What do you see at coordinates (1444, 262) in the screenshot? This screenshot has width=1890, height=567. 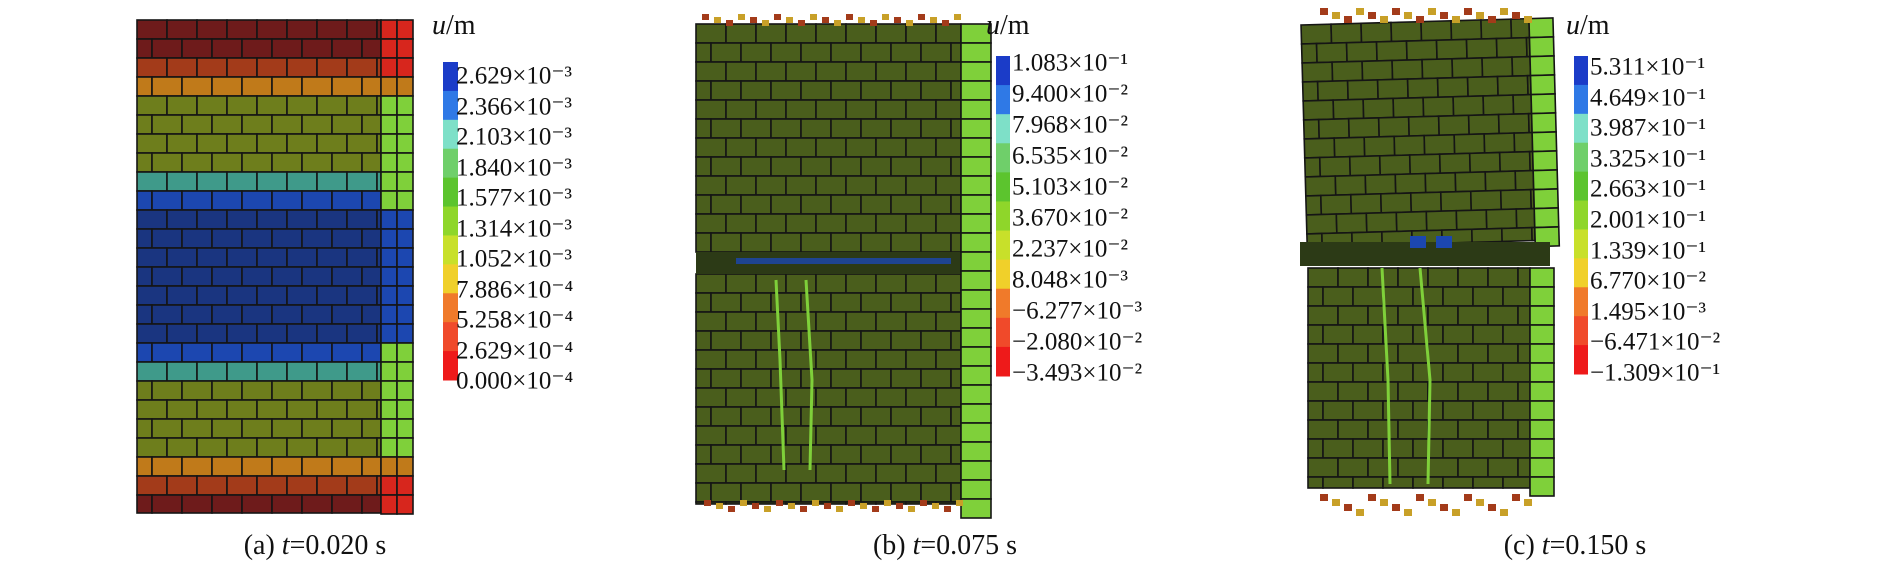 I see `wall-contour-c` at bounding box center [1444, 262].